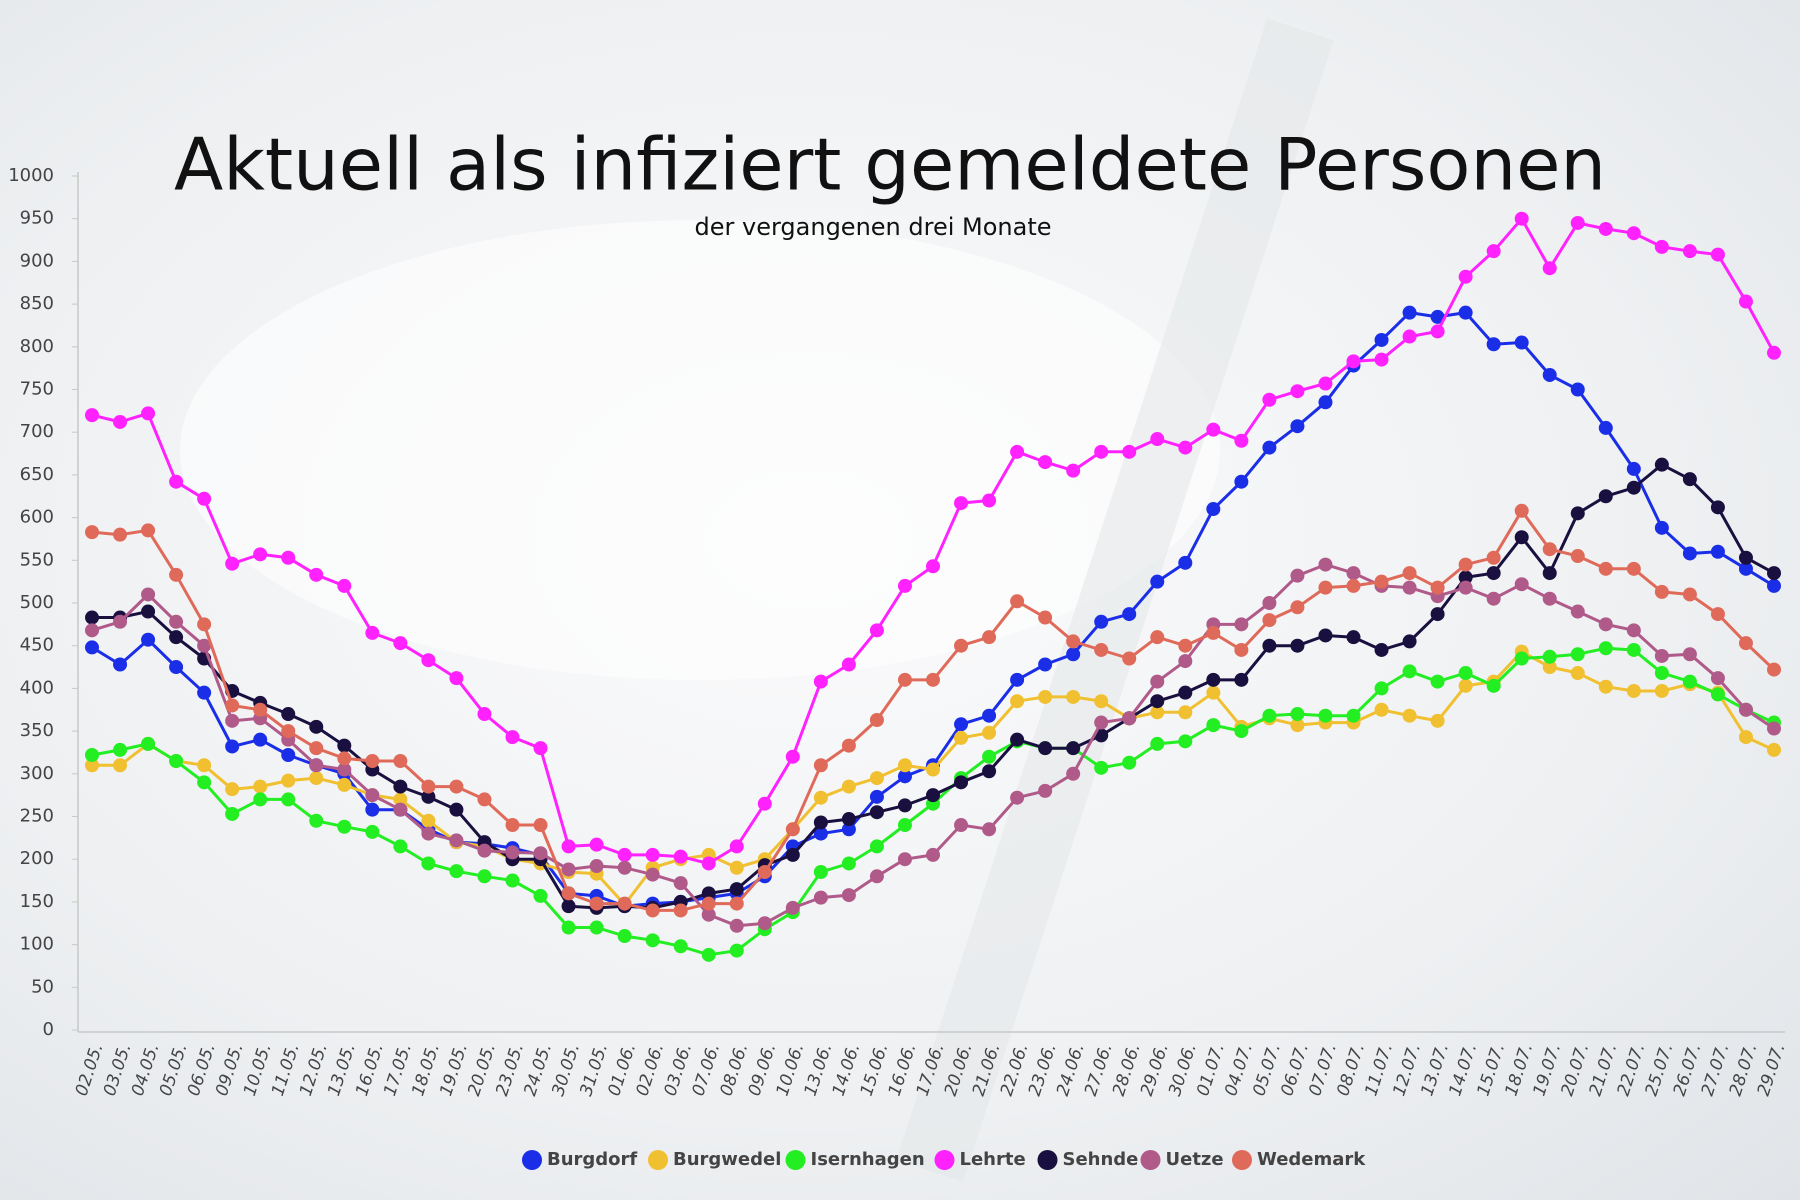  What do you see at coordinates (37, 218) in the screenshot?
I see `y-tick-label: 950` at bounding box center [37, 218].